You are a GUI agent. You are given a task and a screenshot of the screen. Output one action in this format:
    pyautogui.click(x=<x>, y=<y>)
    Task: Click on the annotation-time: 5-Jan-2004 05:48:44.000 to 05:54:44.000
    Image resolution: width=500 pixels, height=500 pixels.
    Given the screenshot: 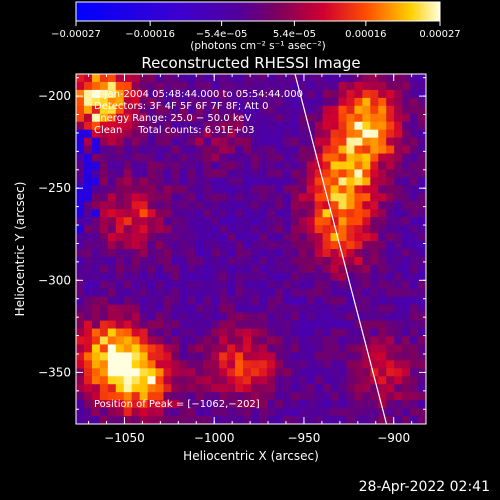 What is the action you would take?
    pyautogui.click(x=198, y=94)
    